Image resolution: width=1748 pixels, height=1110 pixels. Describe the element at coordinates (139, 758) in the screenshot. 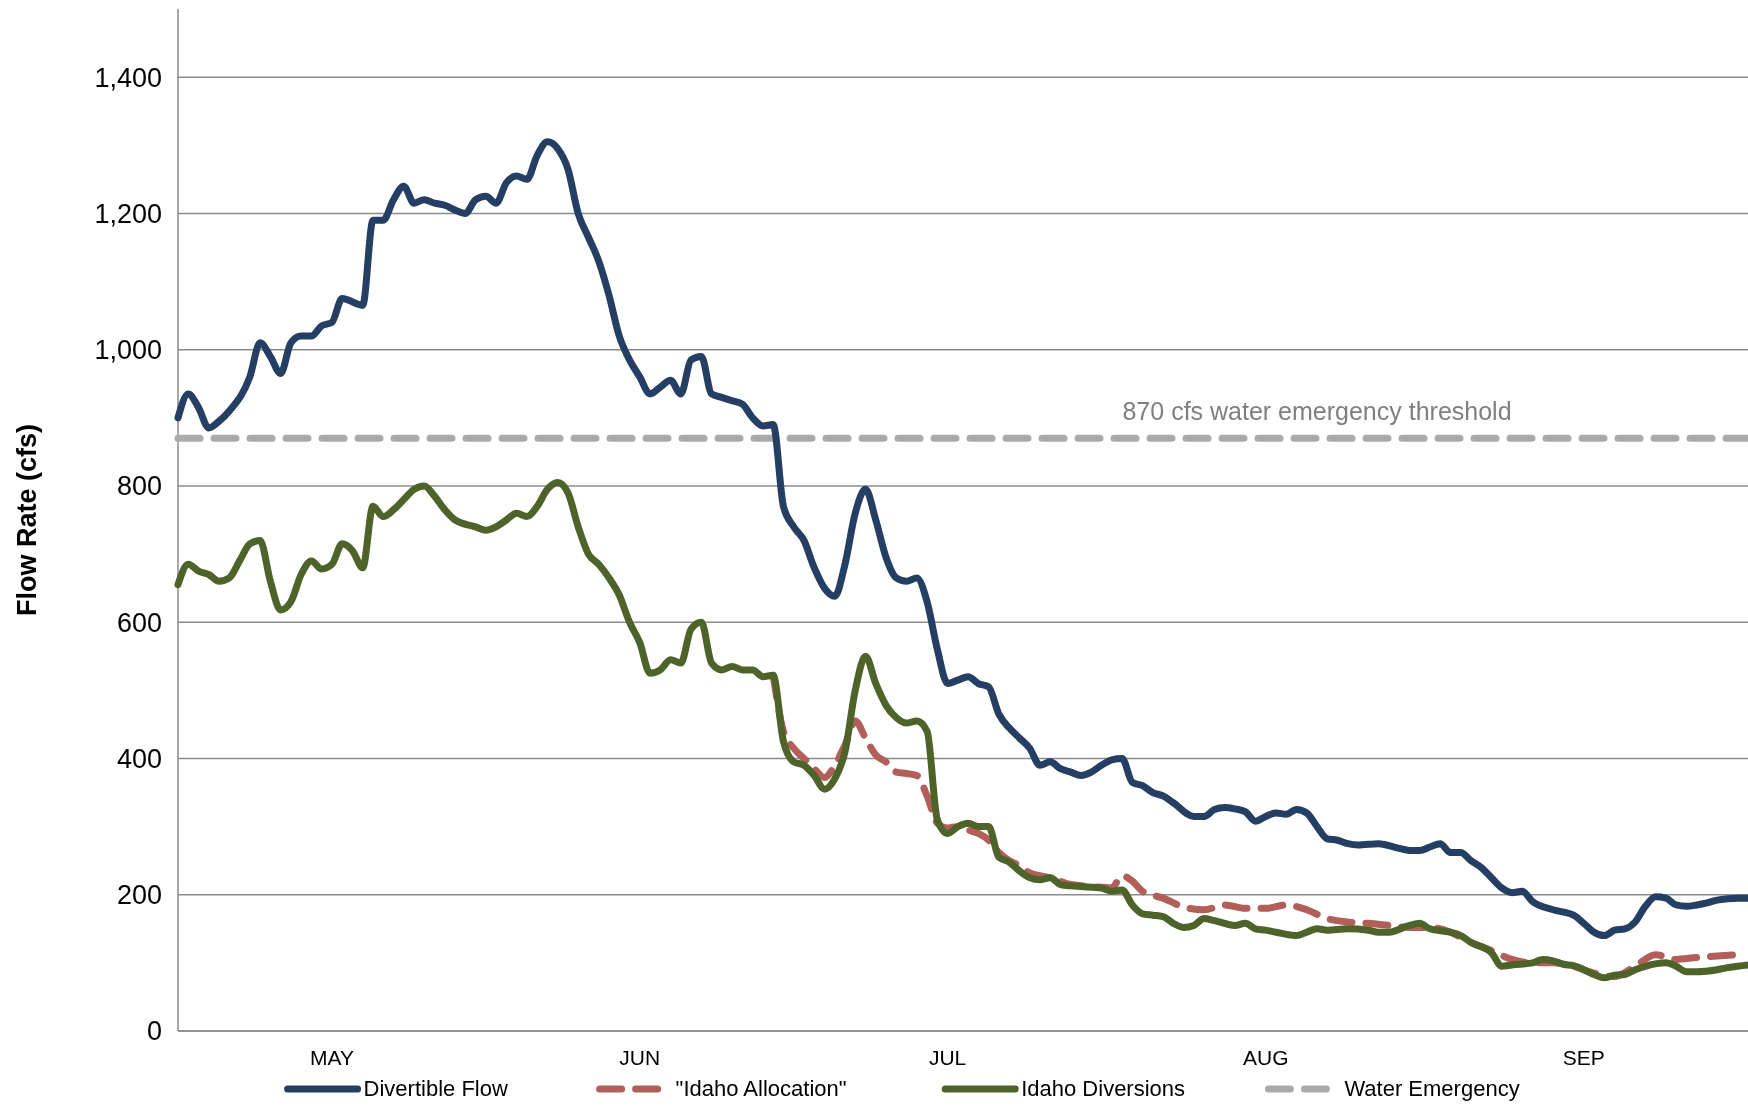

I see `y-tick-label: 400` at that location.